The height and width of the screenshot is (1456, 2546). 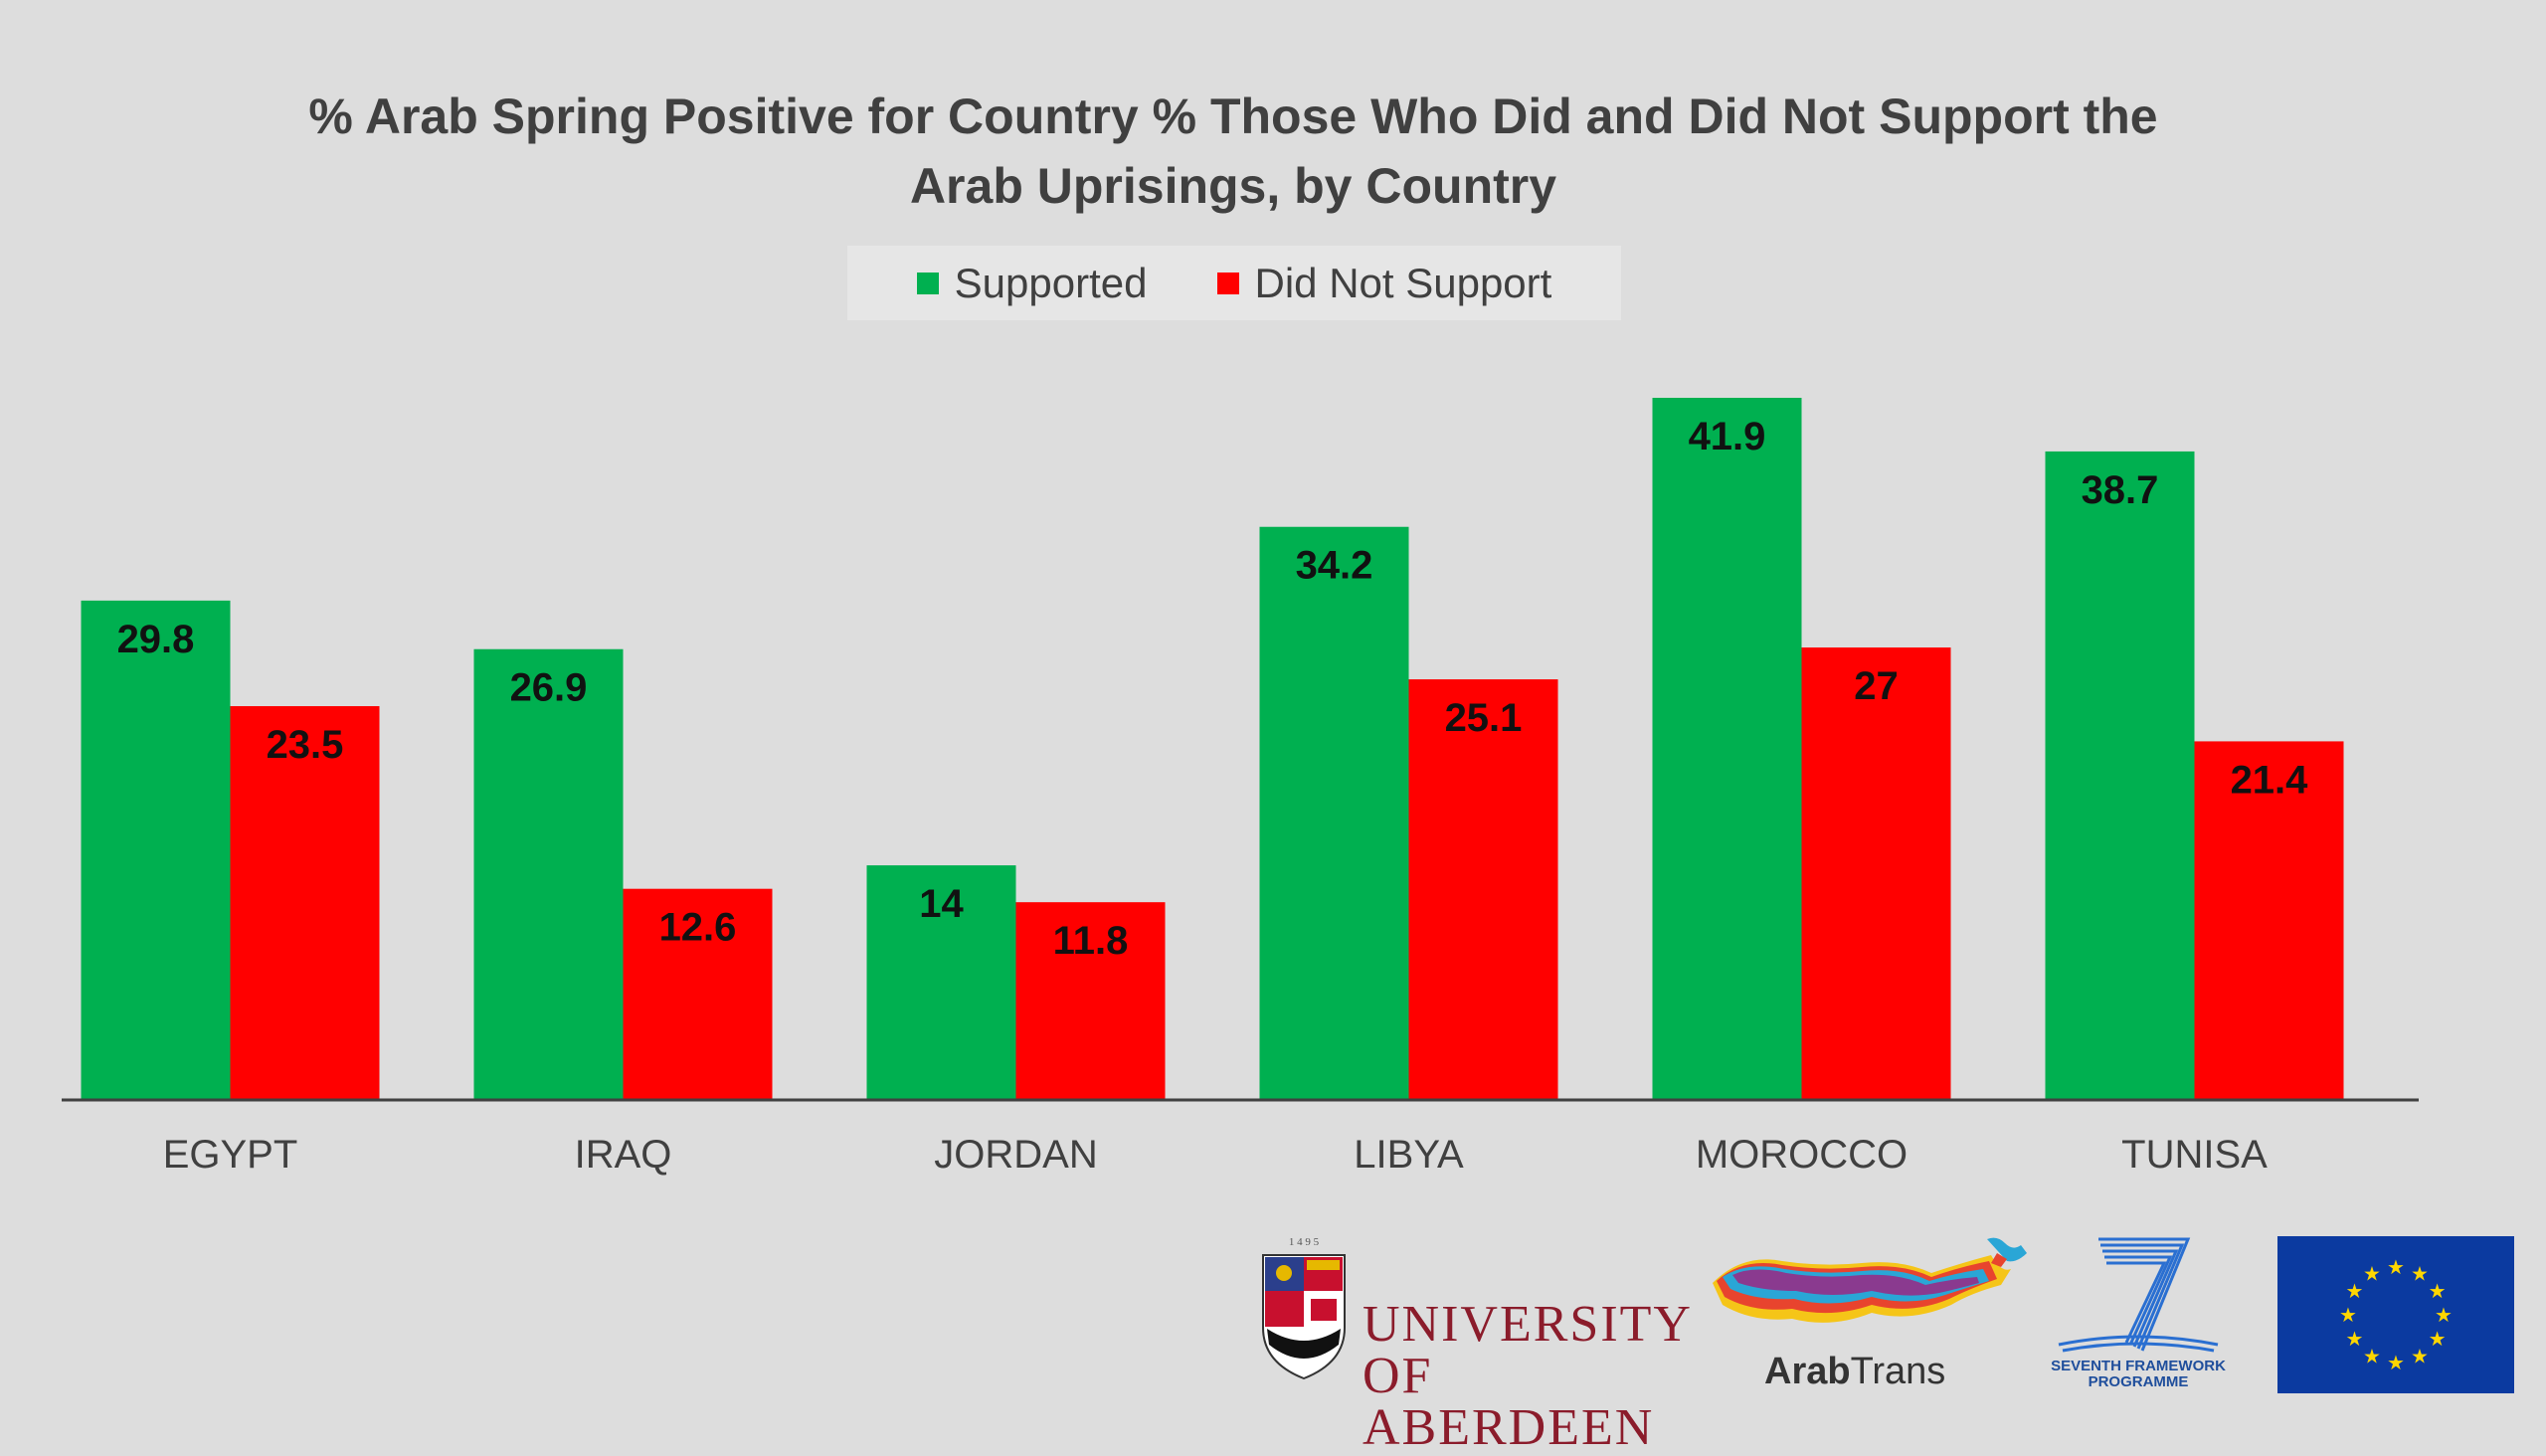 What do you see at coordinates (2138, 1381) in the screenshot?
I see `fp7-line2: PROGRAMME` at bounding box center [2138, 1381].